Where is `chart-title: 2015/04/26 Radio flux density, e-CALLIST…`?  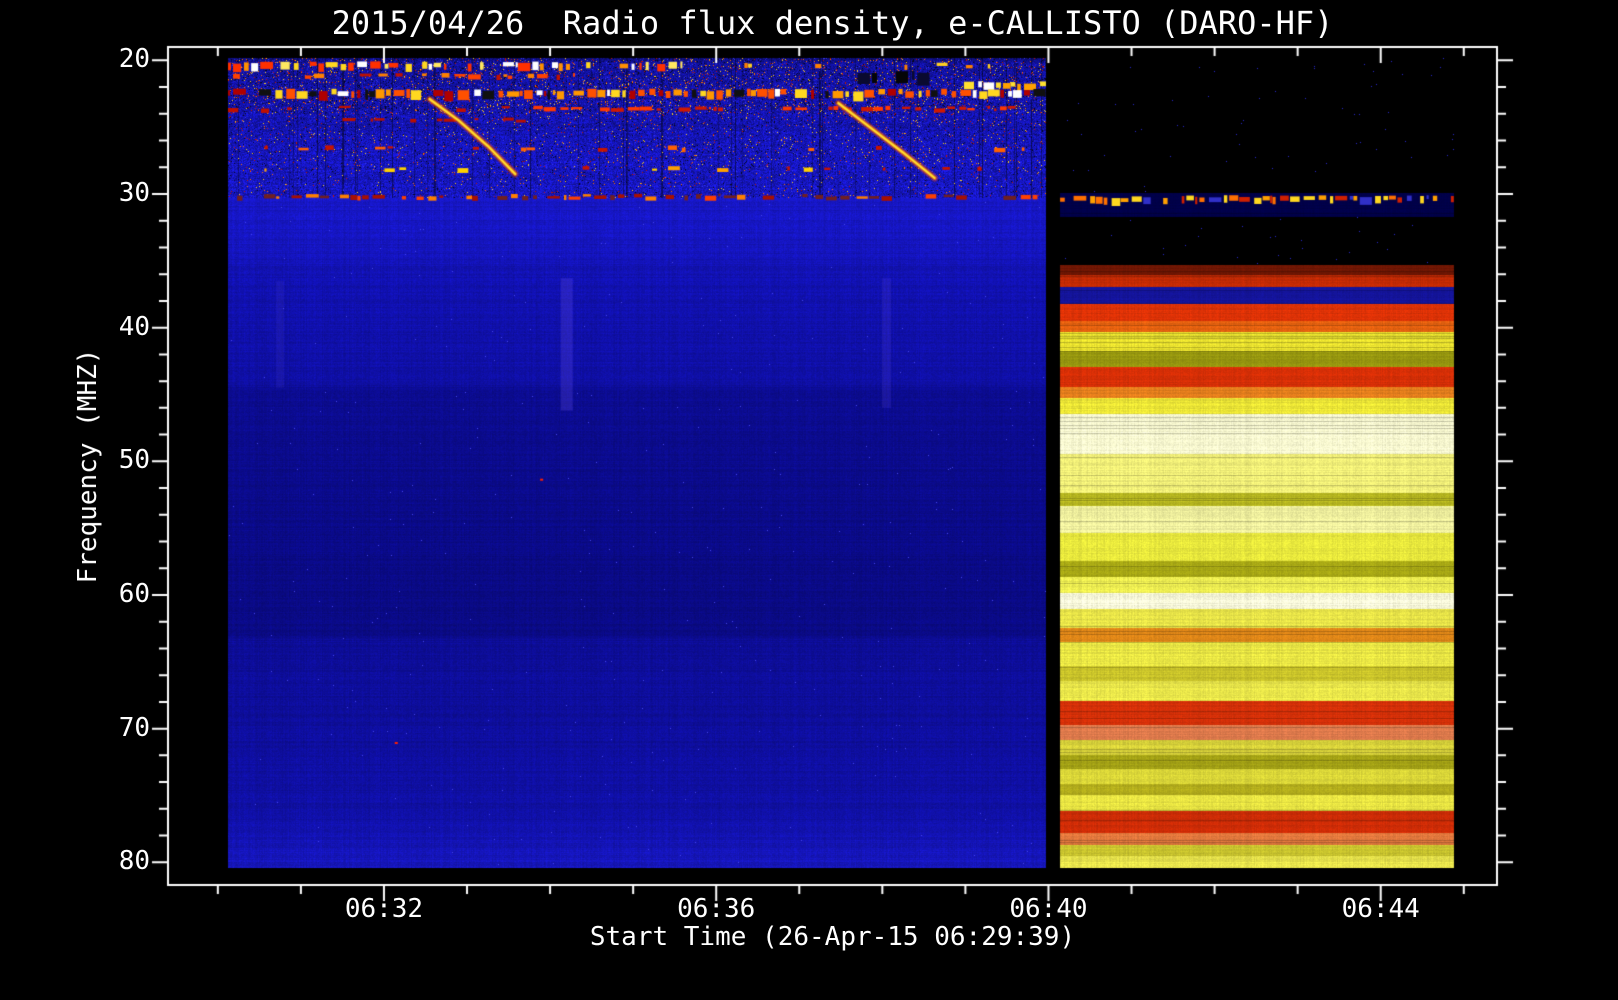 chart-title: 2015/04/26 Radio flux density, e-CALLIST… is located at coordinates (832, 23).